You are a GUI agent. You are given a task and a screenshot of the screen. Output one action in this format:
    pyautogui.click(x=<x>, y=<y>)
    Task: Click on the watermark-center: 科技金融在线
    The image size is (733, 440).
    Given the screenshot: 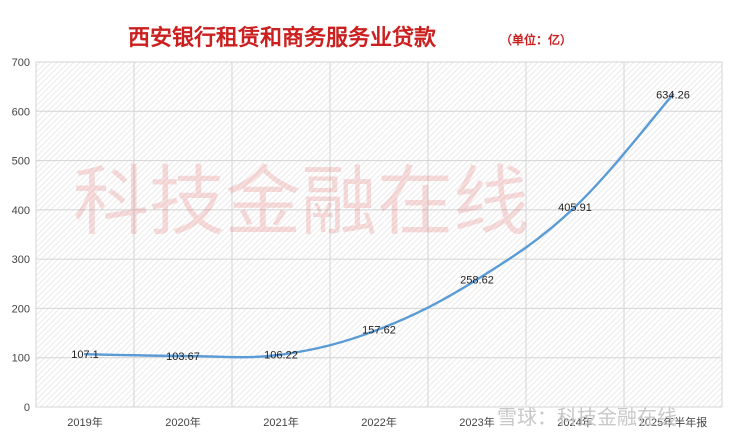 What is the action you would take?
    pyautogui.click(x=301, y=201)
    